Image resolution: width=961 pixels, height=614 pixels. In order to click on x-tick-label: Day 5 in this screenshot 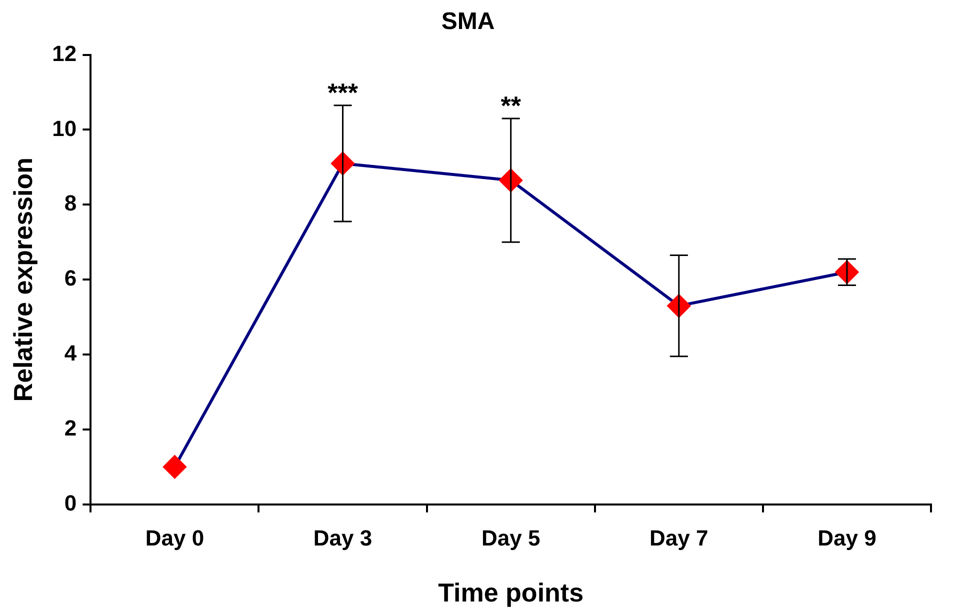, I will do `click(510, 538)`.